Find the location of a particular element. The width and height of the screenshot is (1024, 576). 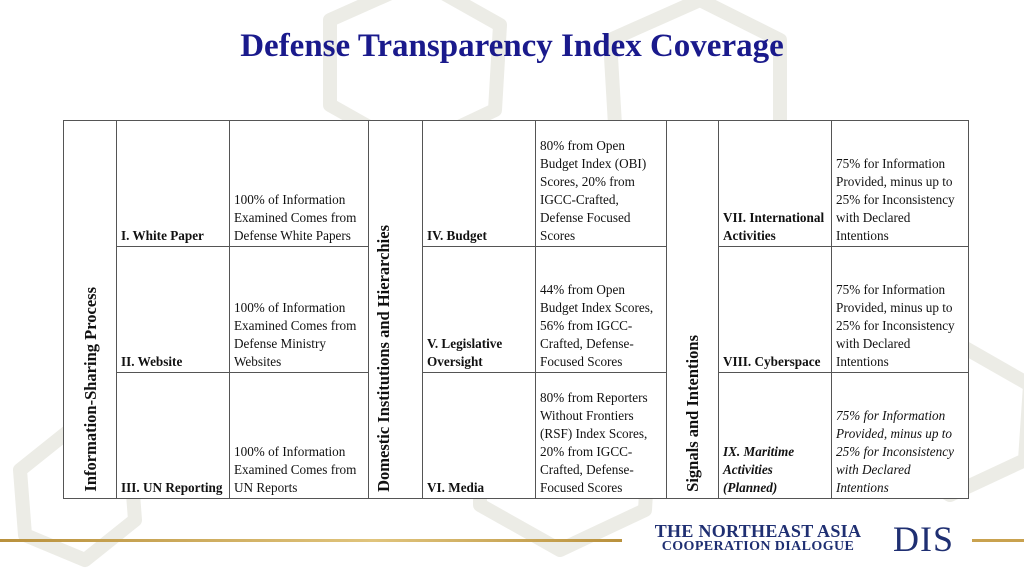

item-budget: IV. Budget is located at coordinates (479, 183).